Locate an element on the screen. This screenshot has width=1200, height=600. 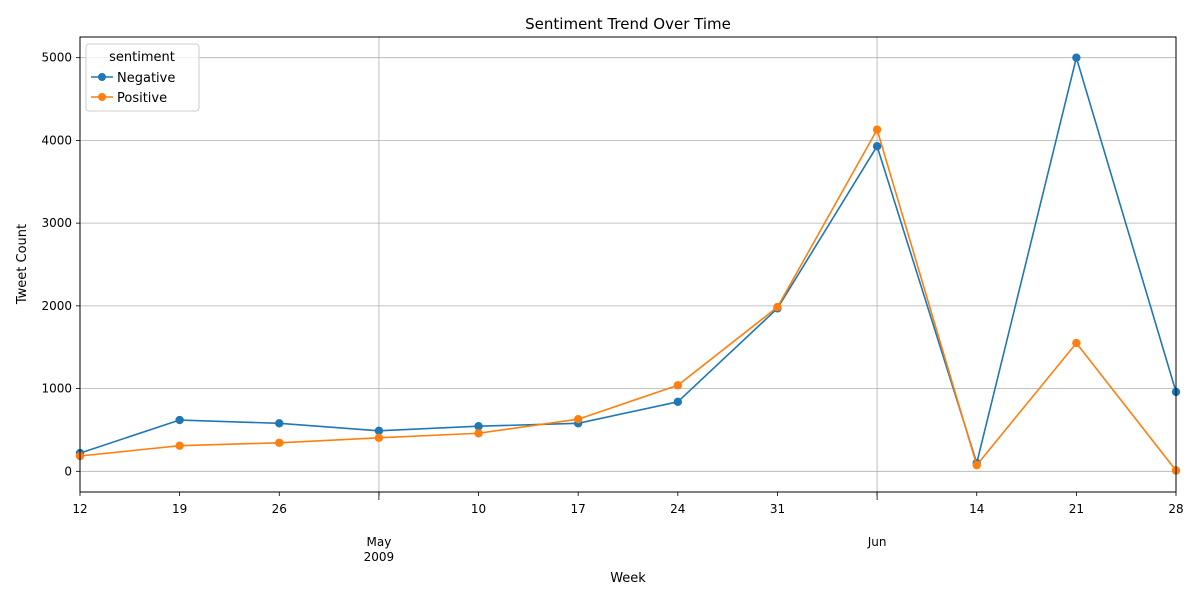
x-major-tick-label: May is located at coordinates (379, 542).